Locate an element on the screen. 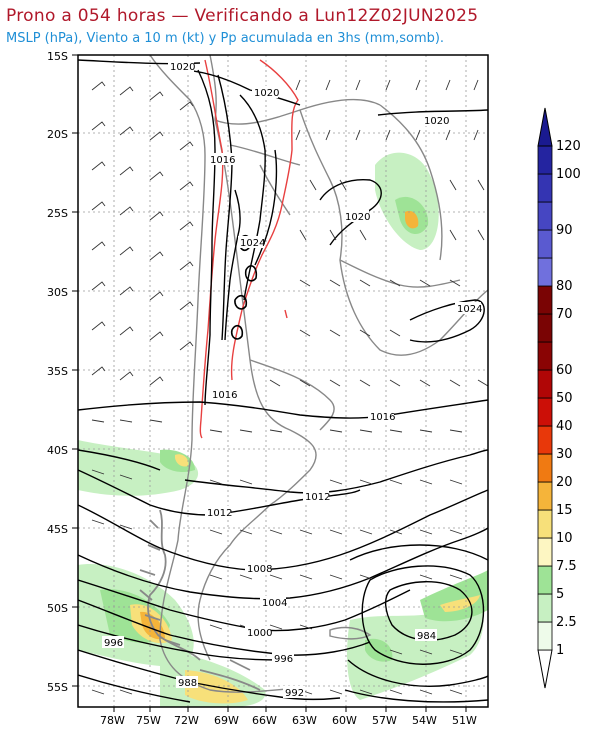  lat-label: 25S is located at coordinates (57, 213).